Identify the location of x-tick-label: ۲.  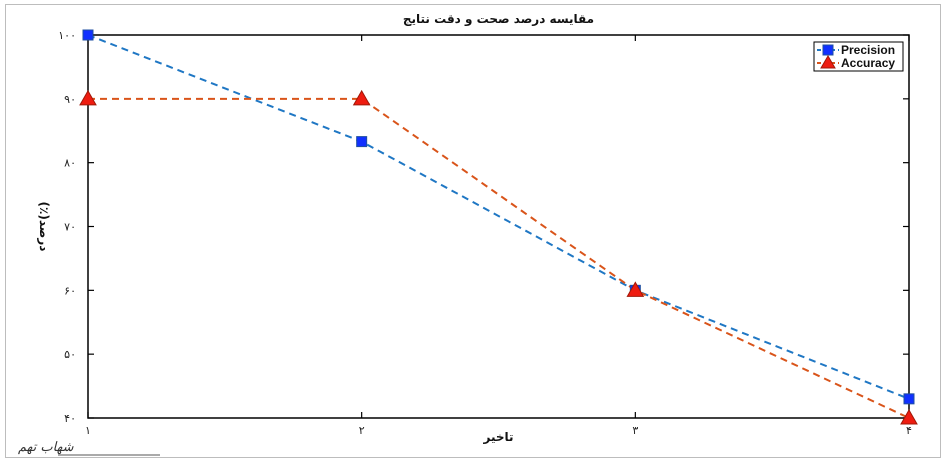
(362, 430).